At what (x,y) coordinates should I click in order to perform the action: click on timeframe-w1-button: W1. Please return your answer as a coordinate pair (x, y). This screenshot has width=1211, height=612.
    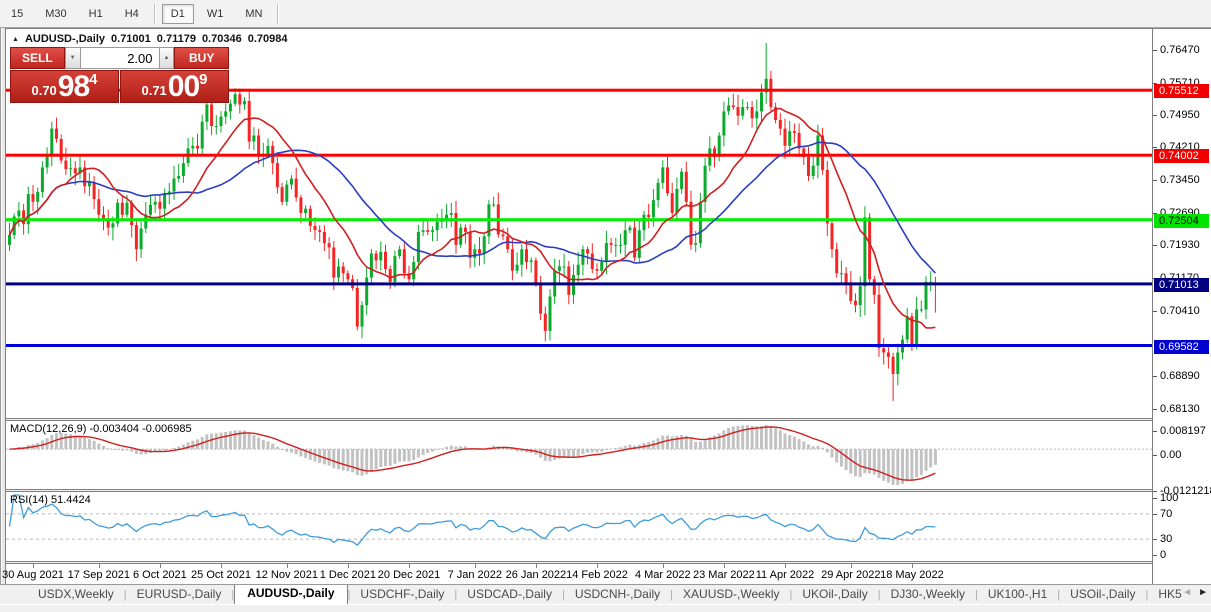
    Looking at the image, I should click on (215, 13).